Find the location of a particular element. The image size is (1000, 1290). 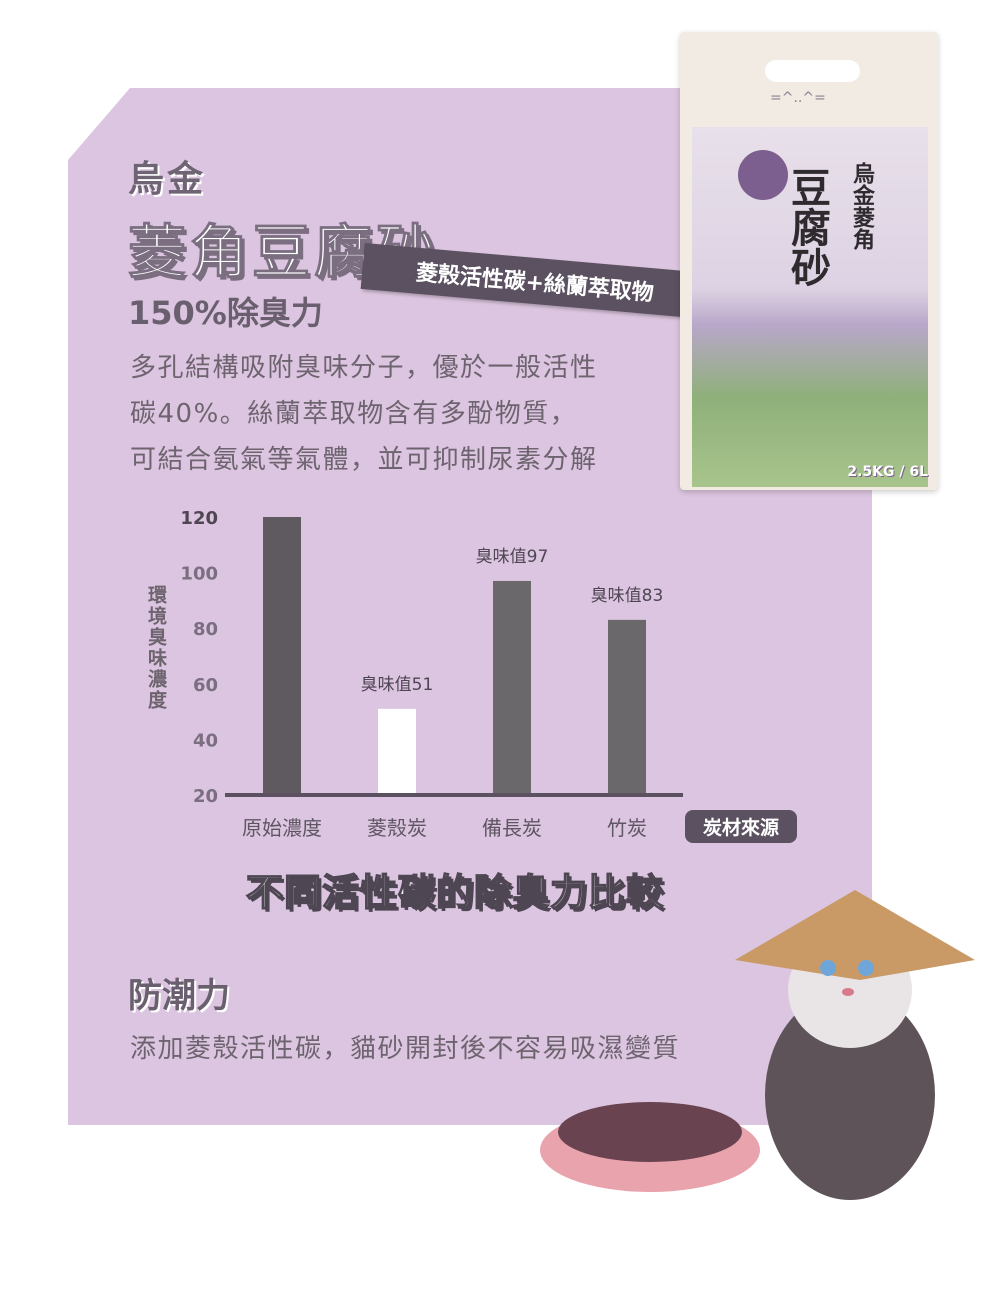

cat-illustration is located at coordinates (757, 1045).